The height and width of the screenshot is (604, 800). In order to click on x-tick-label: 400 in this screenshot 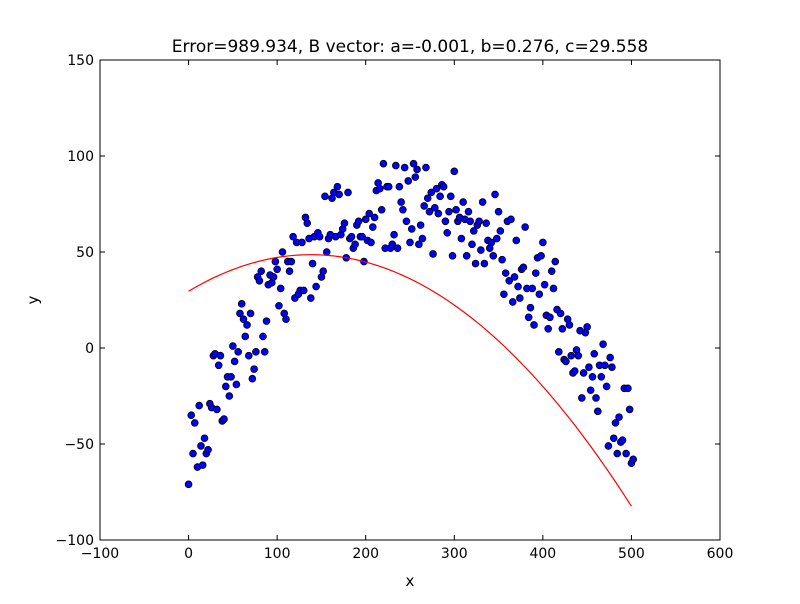, I will do `click(542, 554)`.